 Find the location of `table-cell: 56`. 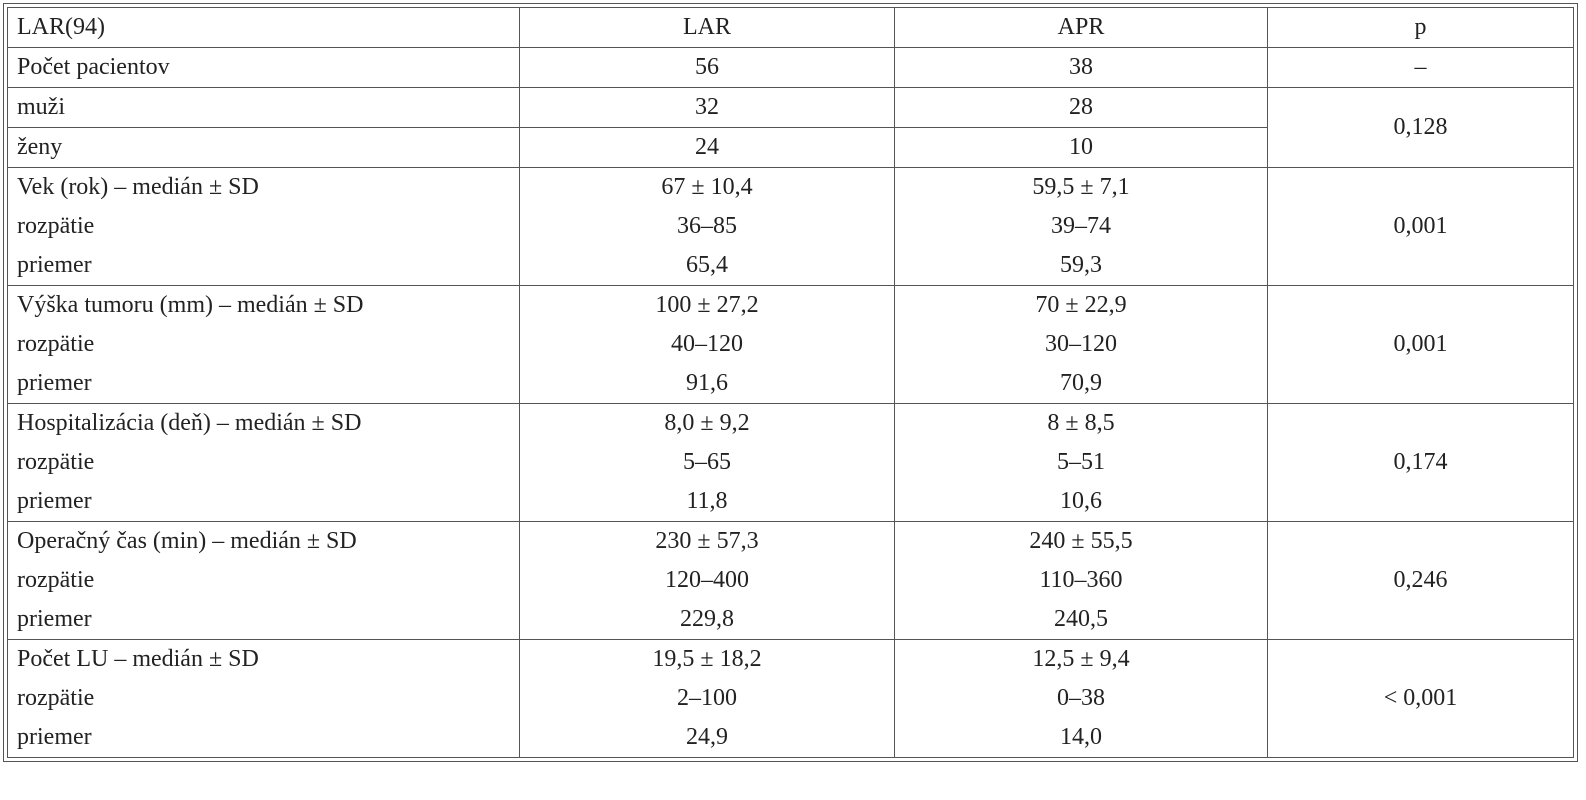

table-cell: 56 is located at coordinates (707, 67).